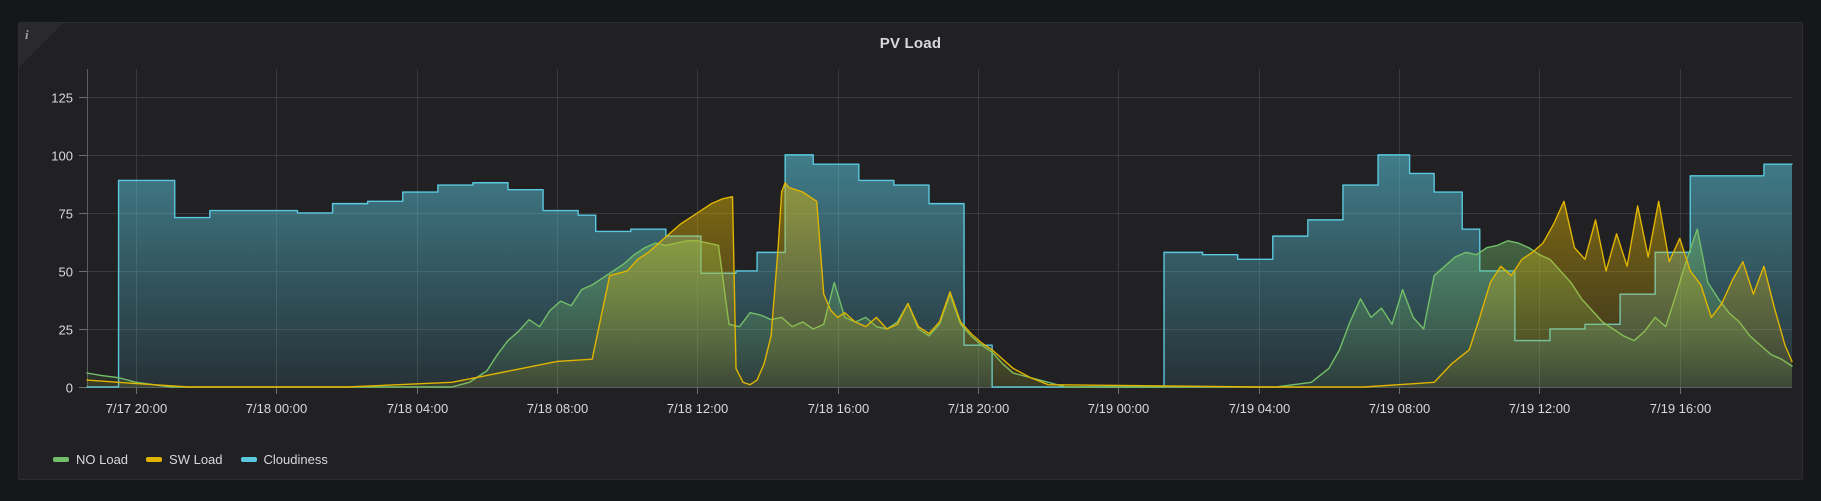 This screenshot has height=501, width=1821. I want to click on legend-label: Cloudiness, so click(295, 459).